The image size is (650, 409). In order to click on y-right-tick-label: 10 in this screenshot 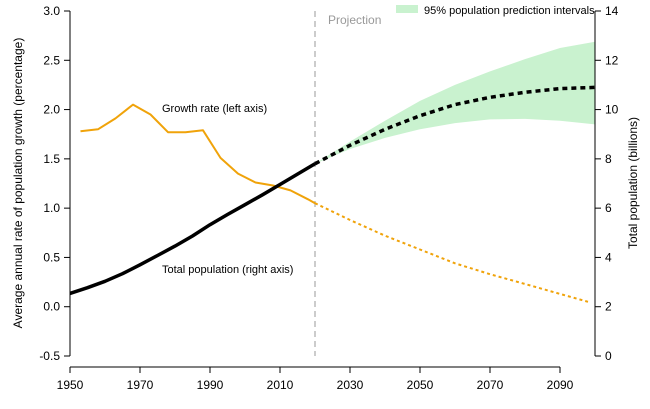, I will do `click(612, 110)`.